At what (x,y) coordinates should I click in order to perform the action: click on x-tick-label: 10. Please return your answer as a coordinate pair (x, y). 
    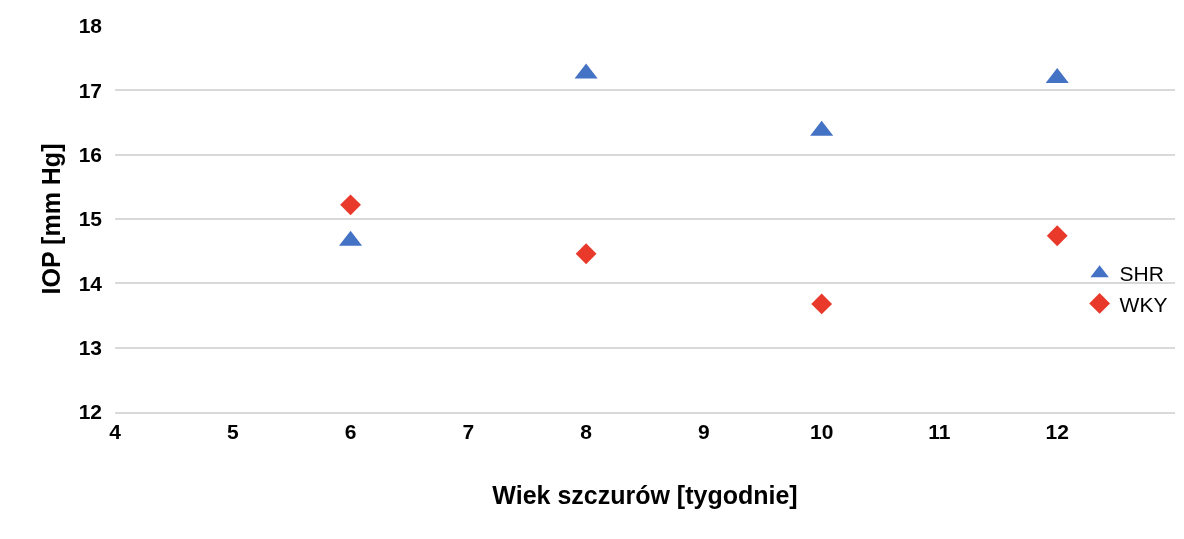
    Looking at the image, I should click on (821, 431).